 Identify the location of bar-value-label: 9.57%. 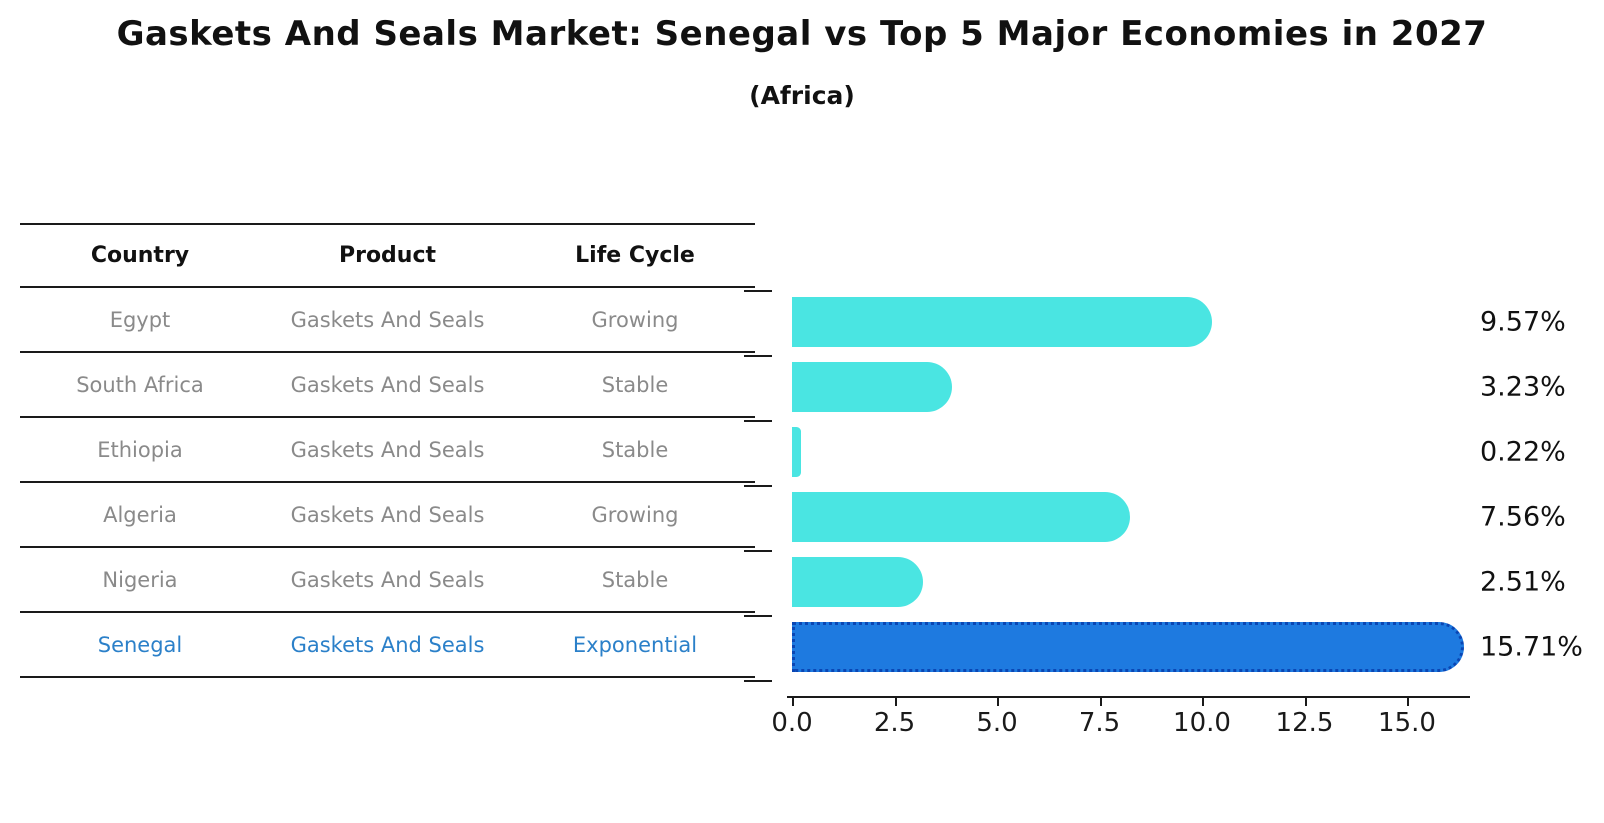
(1523, 322).